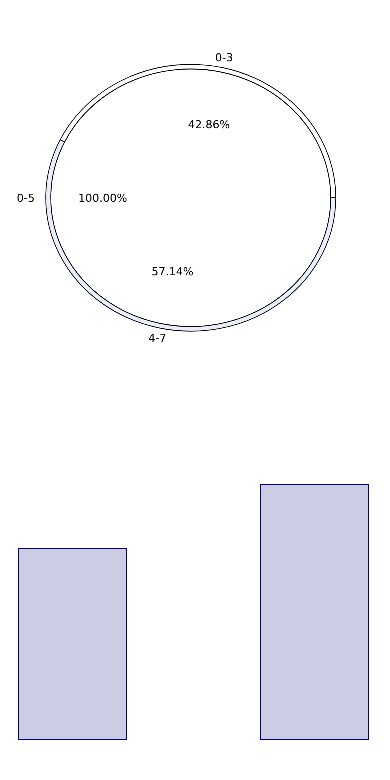 The height and width of the screenshot is (780, 390). Describe the element at coordinates (173, 271) in the screenshot. I see `data-label: 57.14%` at that location.